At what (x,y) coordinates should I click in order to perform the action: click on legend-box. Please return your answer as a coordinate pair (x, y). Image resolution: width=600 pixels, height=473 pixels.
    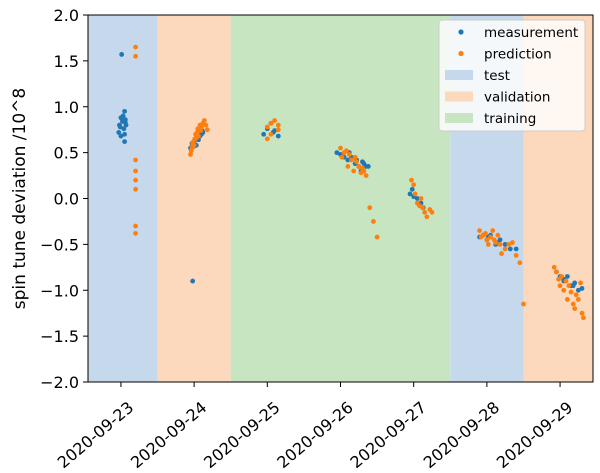
    Looking at the image, I should click on (512, 75).